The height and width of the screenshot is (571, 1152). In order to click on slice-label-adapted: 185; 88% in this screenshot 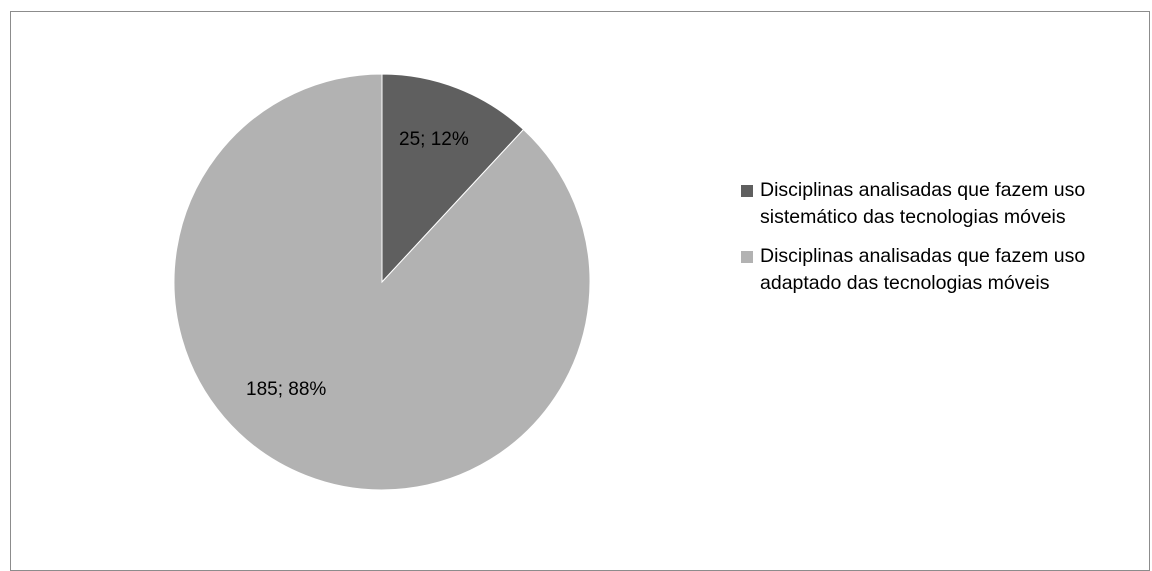, I will do `click(286, 389)`.